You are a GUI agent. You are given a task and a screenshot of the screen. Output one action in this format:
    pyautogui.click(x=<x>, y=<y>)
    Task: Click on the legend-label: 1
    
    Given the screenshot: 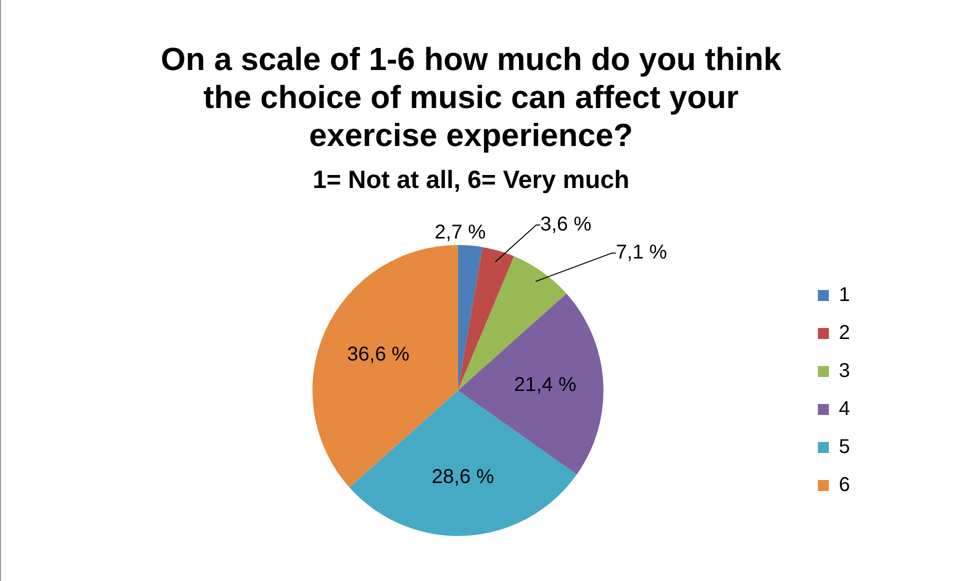 What is the action you would take?
    pyautogui.click(x=844, y=295)
    